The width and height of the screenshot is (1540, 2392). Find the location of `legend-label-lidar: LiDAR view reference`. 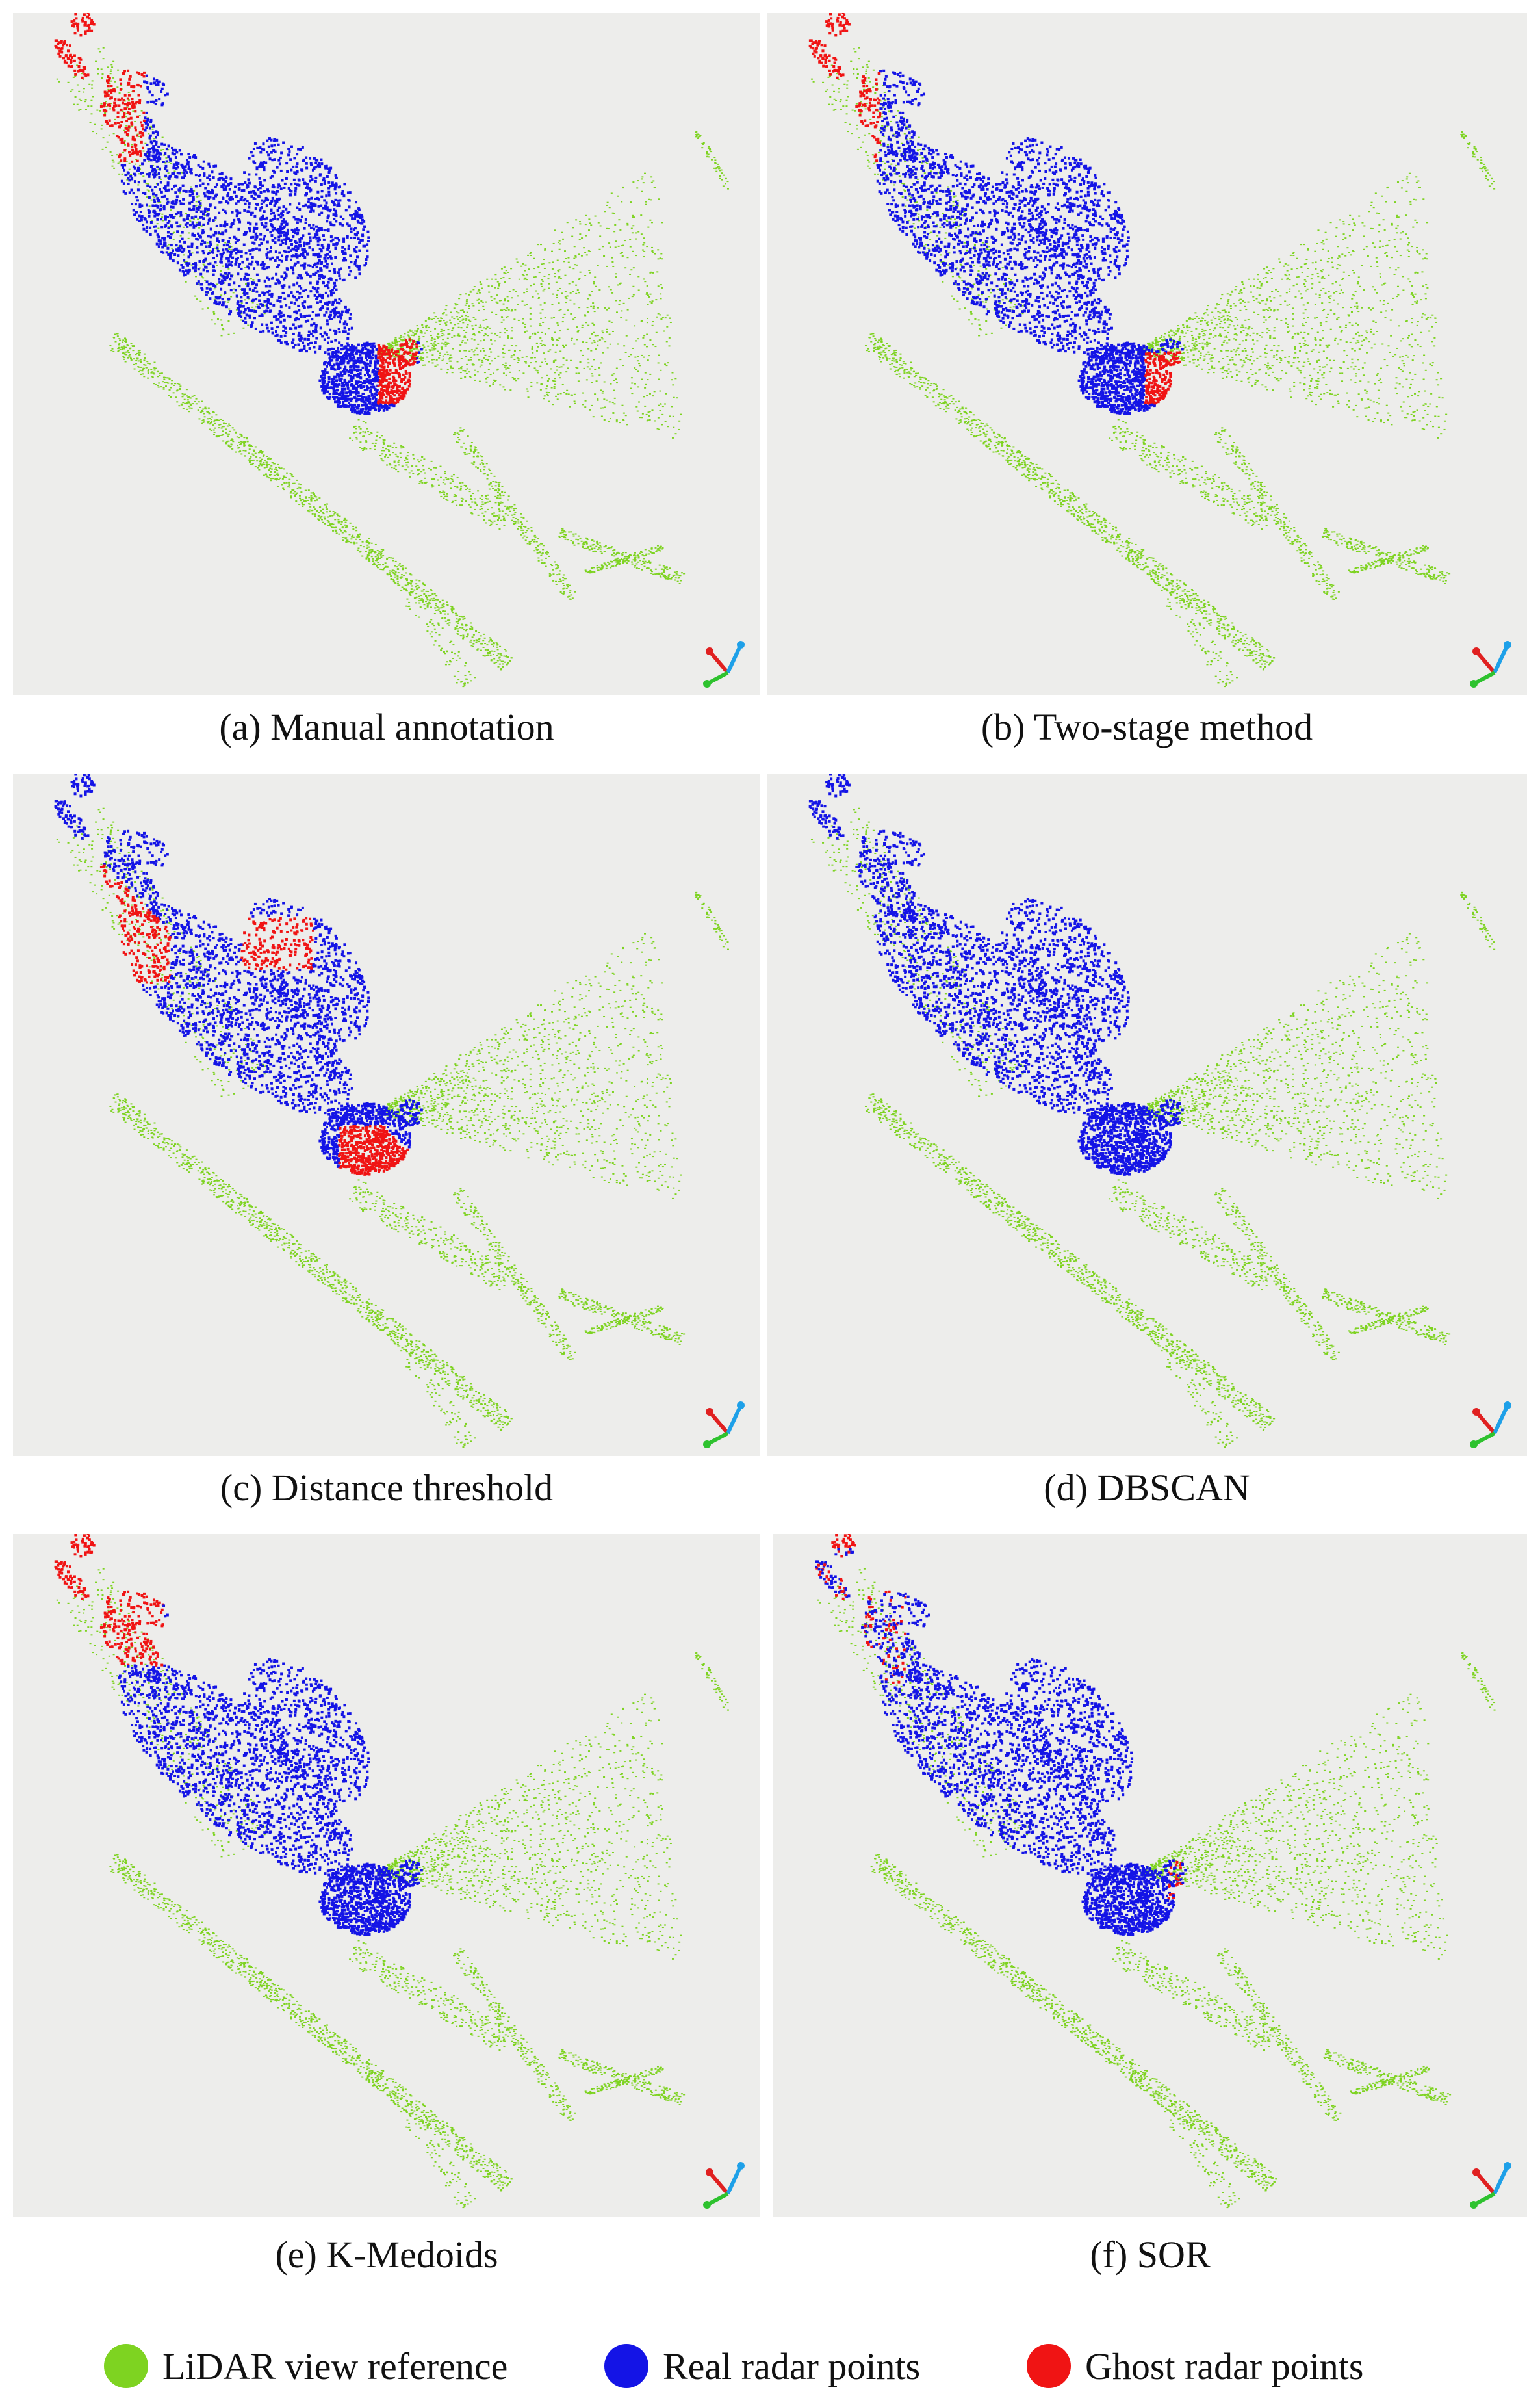

legend-label-lidar: LiDAR view reference is located at coordinates (334, 2366).